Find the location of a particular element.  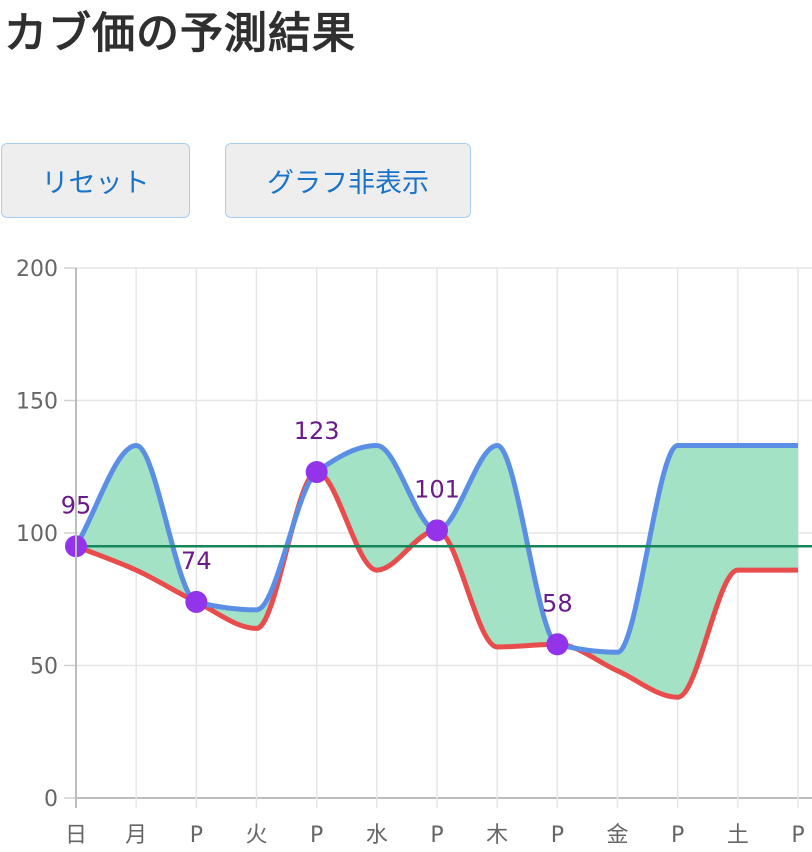

reset-button: リセット is located at coordinates (95, 180).